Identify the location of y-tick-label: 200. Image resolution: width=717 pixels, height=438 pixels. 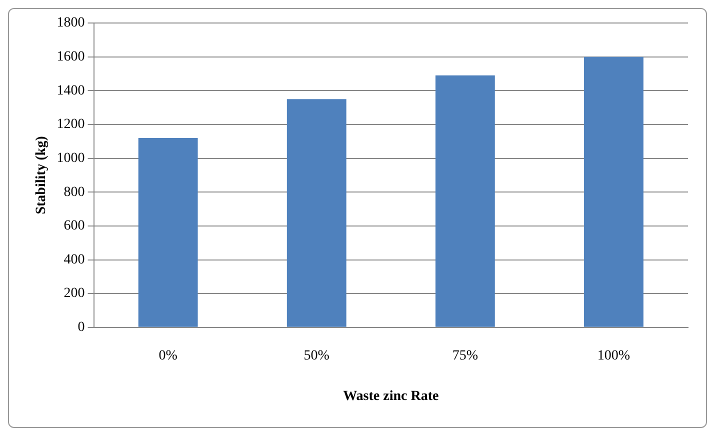
(74, 294).